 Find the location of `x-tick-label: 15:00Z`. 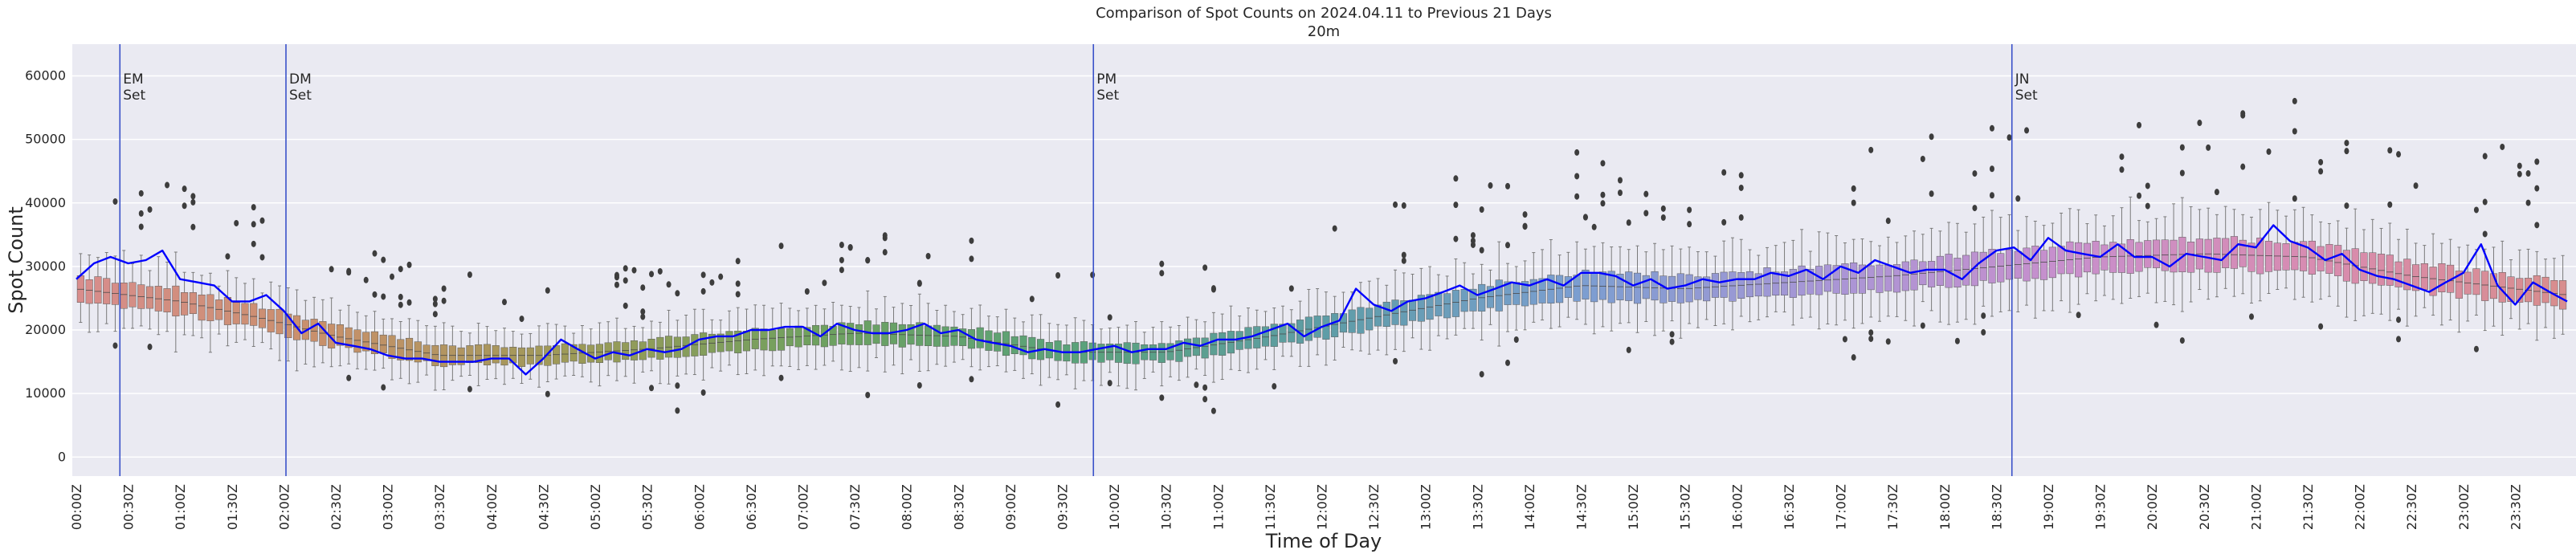

x-tick-label: 15:00Z is located at coordinates (1633, 507).